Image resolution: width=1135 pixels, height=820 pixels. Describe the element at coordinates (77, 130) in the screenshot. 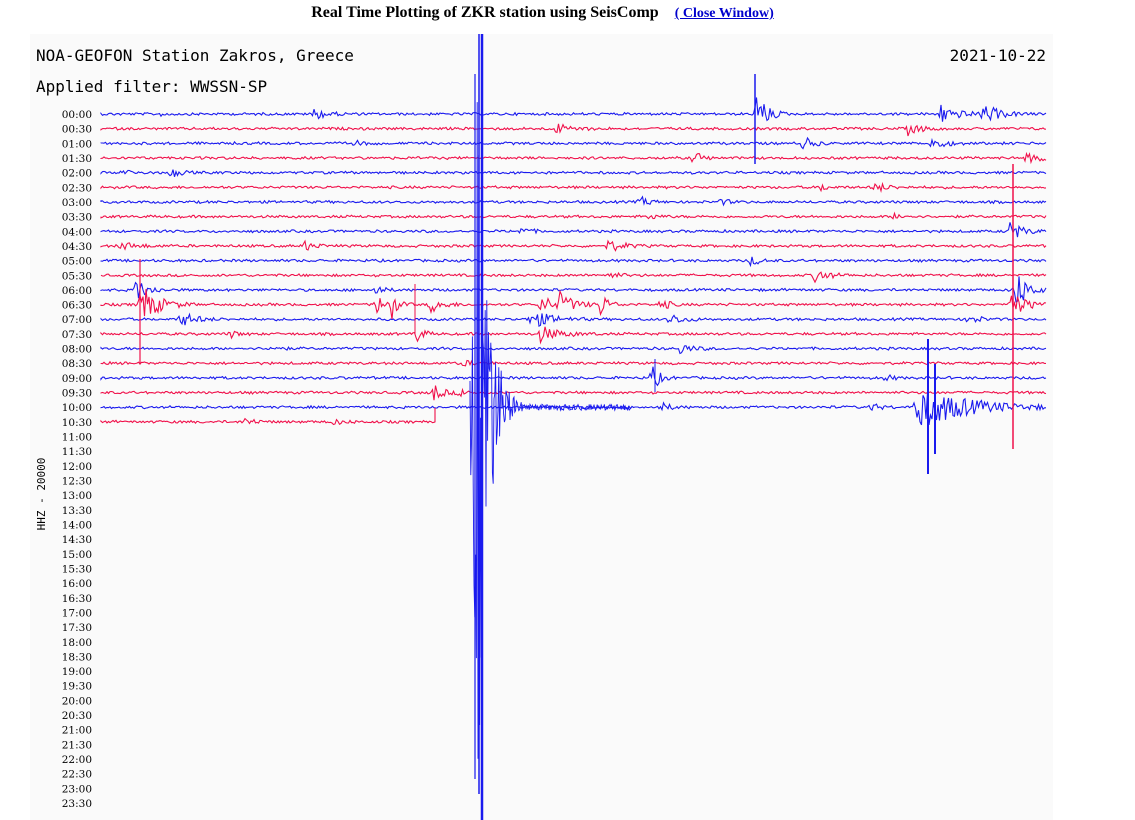

I see `time-label: 00:30` at that location.